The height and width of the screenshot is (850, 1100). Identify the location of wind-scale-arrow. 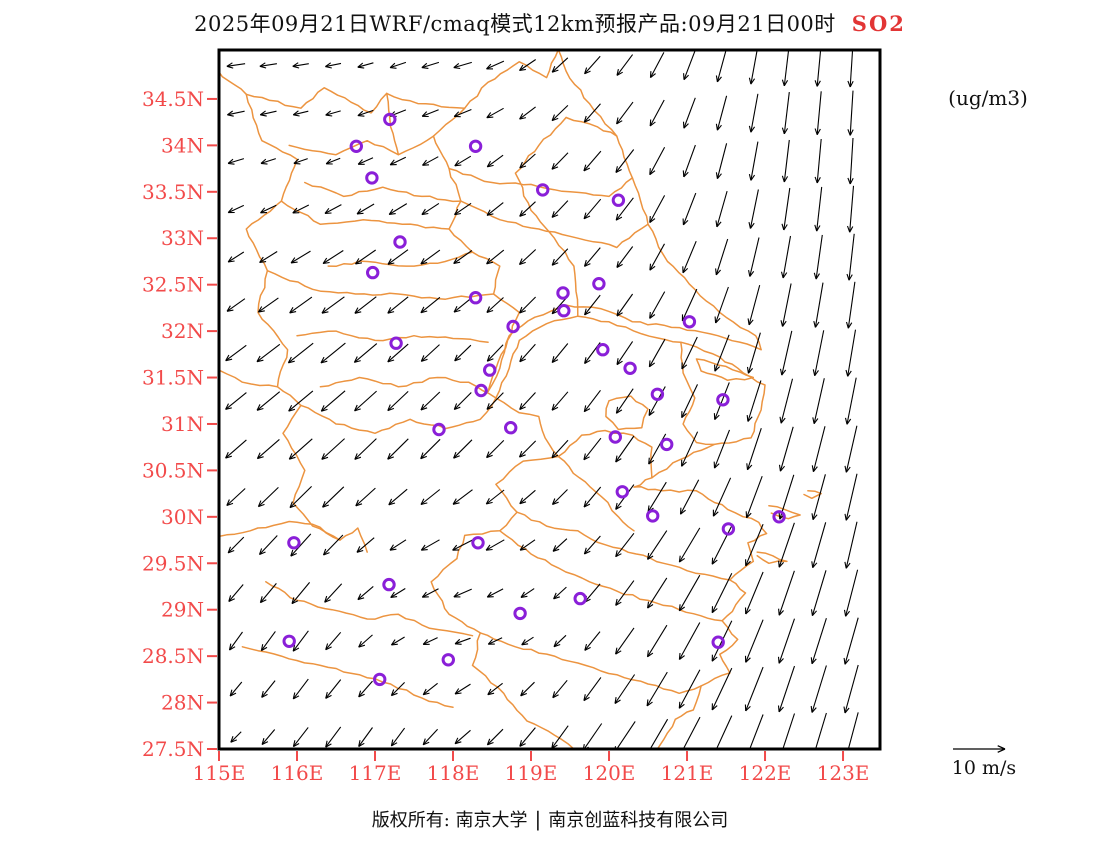
(979, 749).